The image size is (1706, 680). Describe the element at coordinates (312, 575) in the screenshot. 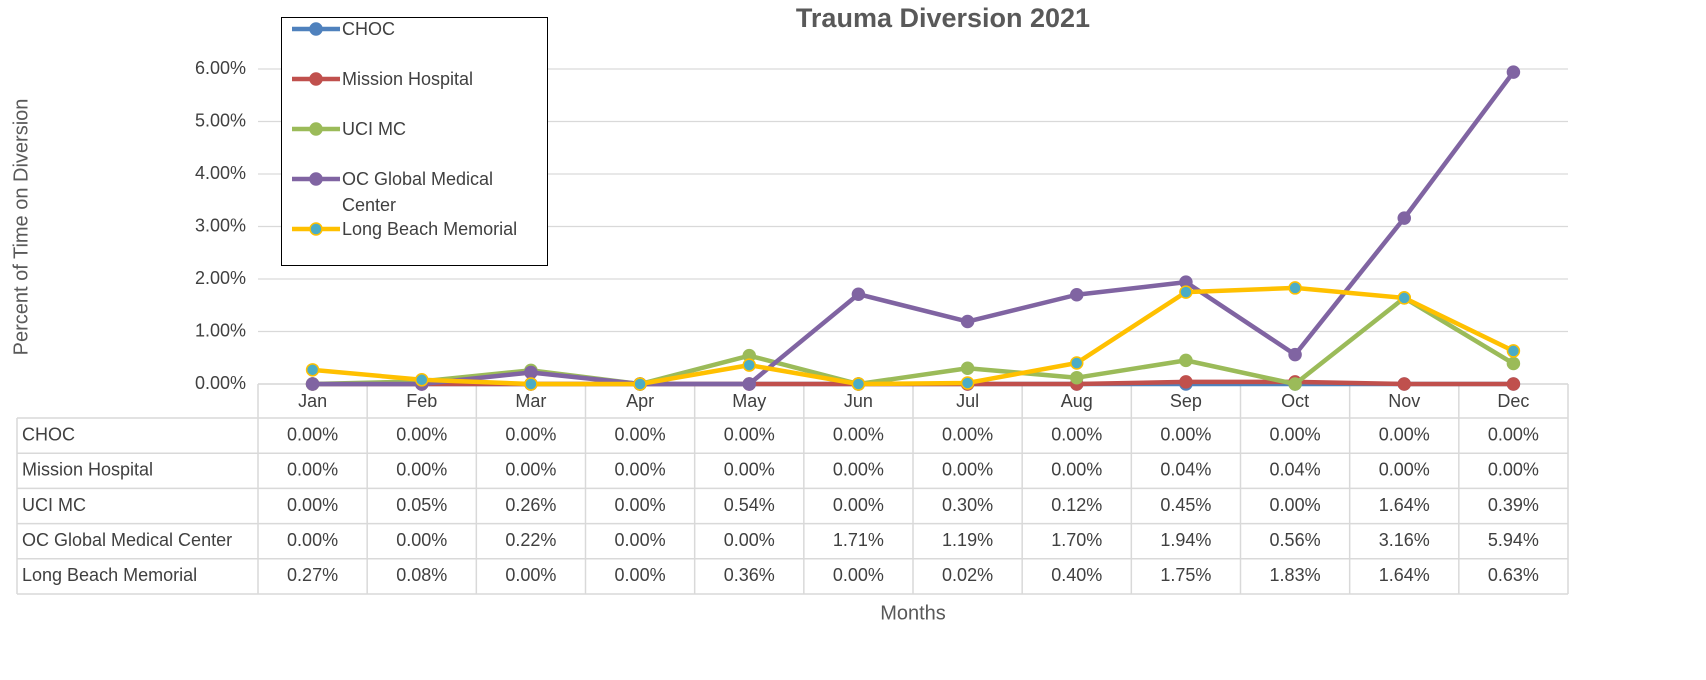

I see `table-cell: 0.27%` at that location.